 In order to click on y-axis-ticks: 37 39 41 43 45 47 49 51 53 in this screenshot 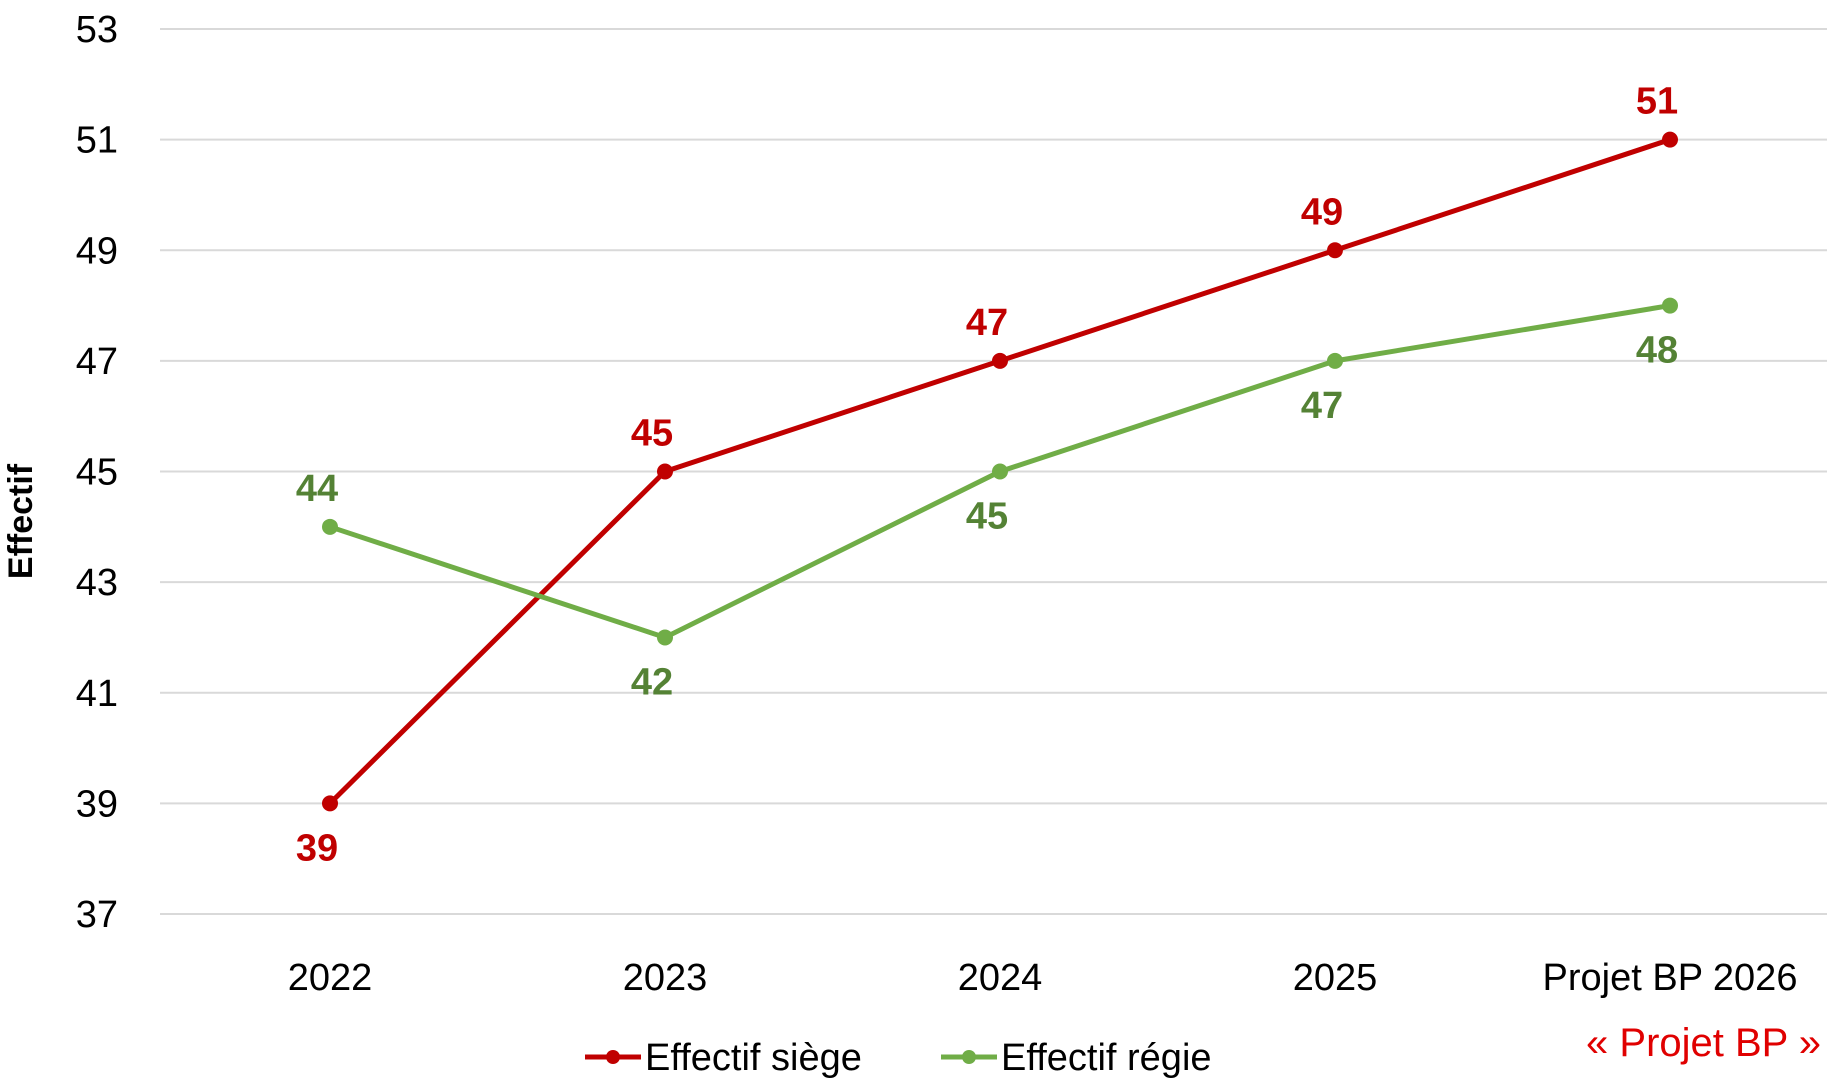, I will do `click(97, 472)`.